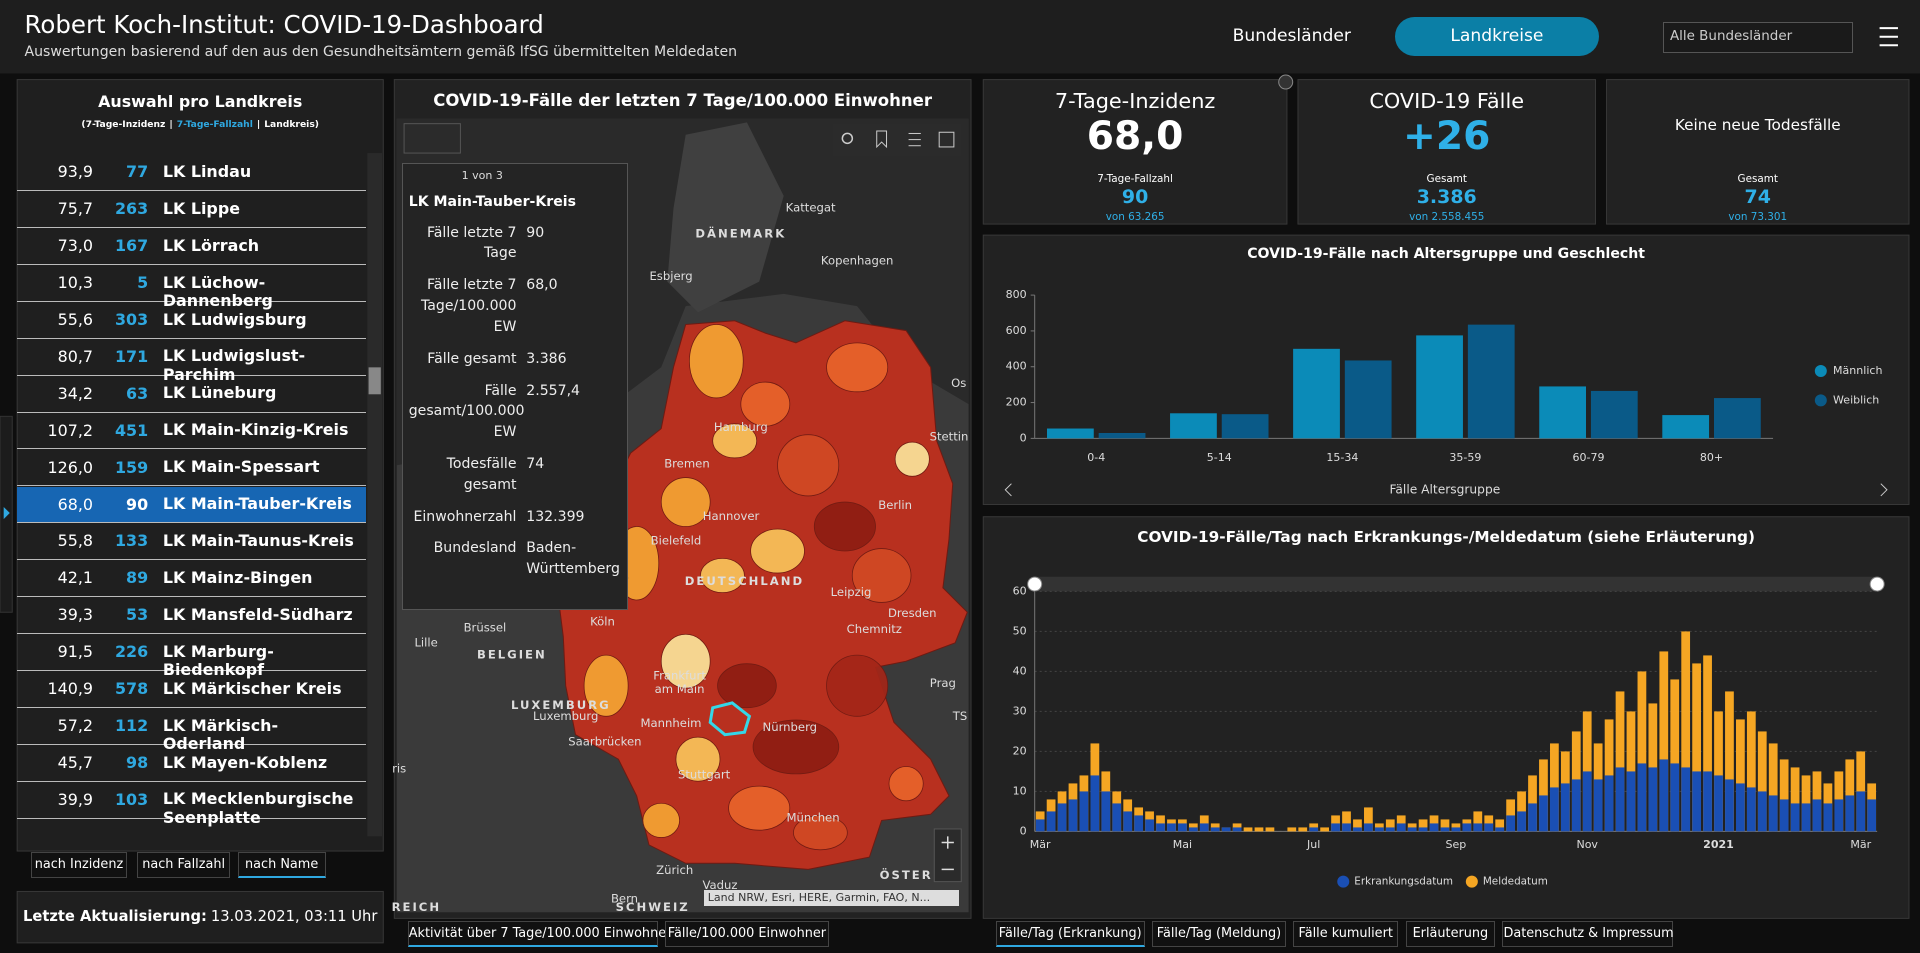 Image resolution: width=1920 pixels, height=953 pixels. I want to click on popup-field-value: Baden-Württemberg, so click(573, 559).